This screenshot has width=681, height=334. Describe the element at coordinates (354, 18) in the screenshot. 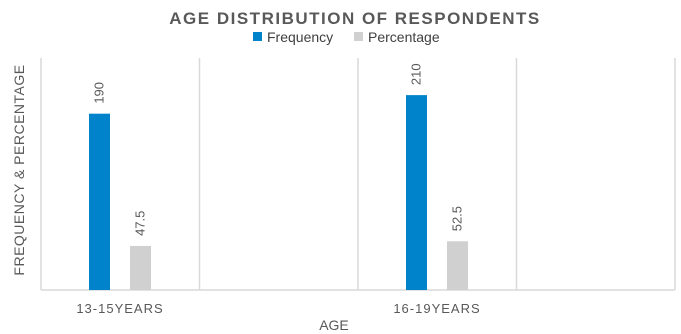

I see `chart-title: AGE DISTRIBUTION OF RESPONDENTS` at that location.